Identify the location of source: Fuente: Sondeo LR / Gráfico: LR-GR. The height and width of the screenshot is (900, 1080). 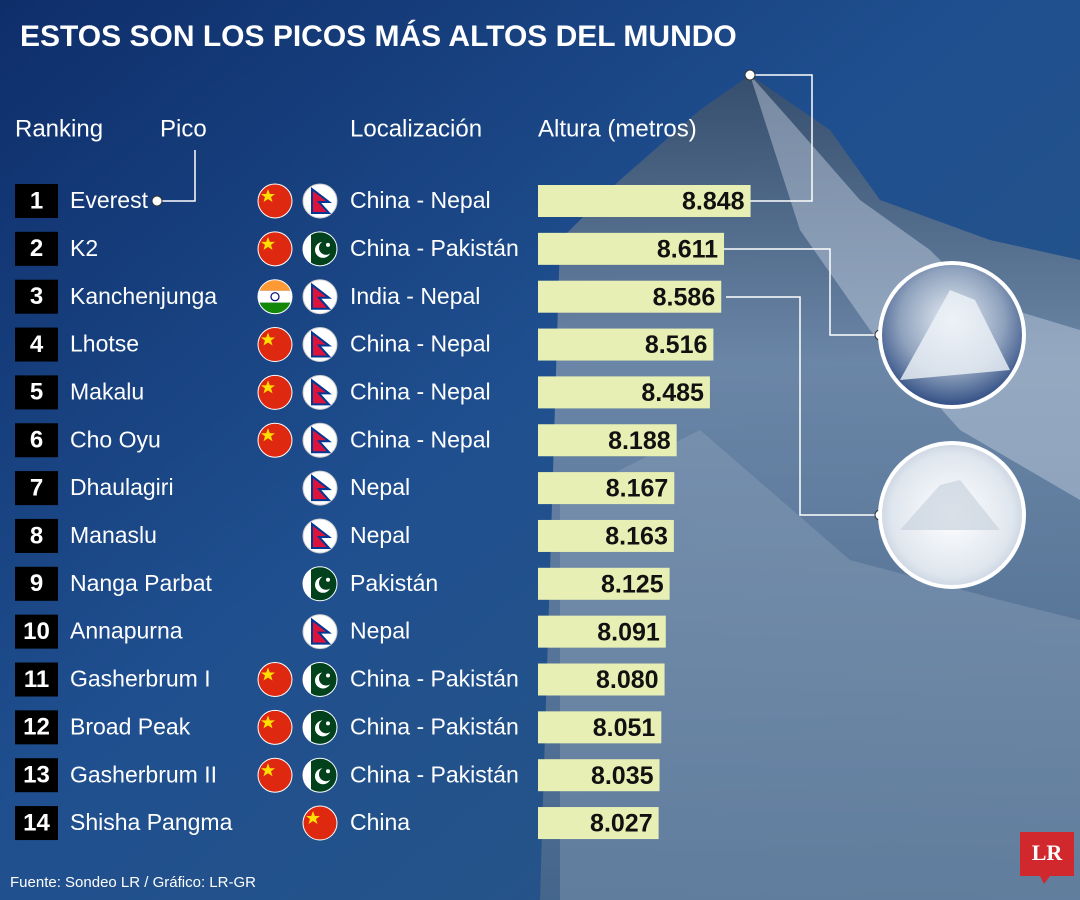
(133, 882).